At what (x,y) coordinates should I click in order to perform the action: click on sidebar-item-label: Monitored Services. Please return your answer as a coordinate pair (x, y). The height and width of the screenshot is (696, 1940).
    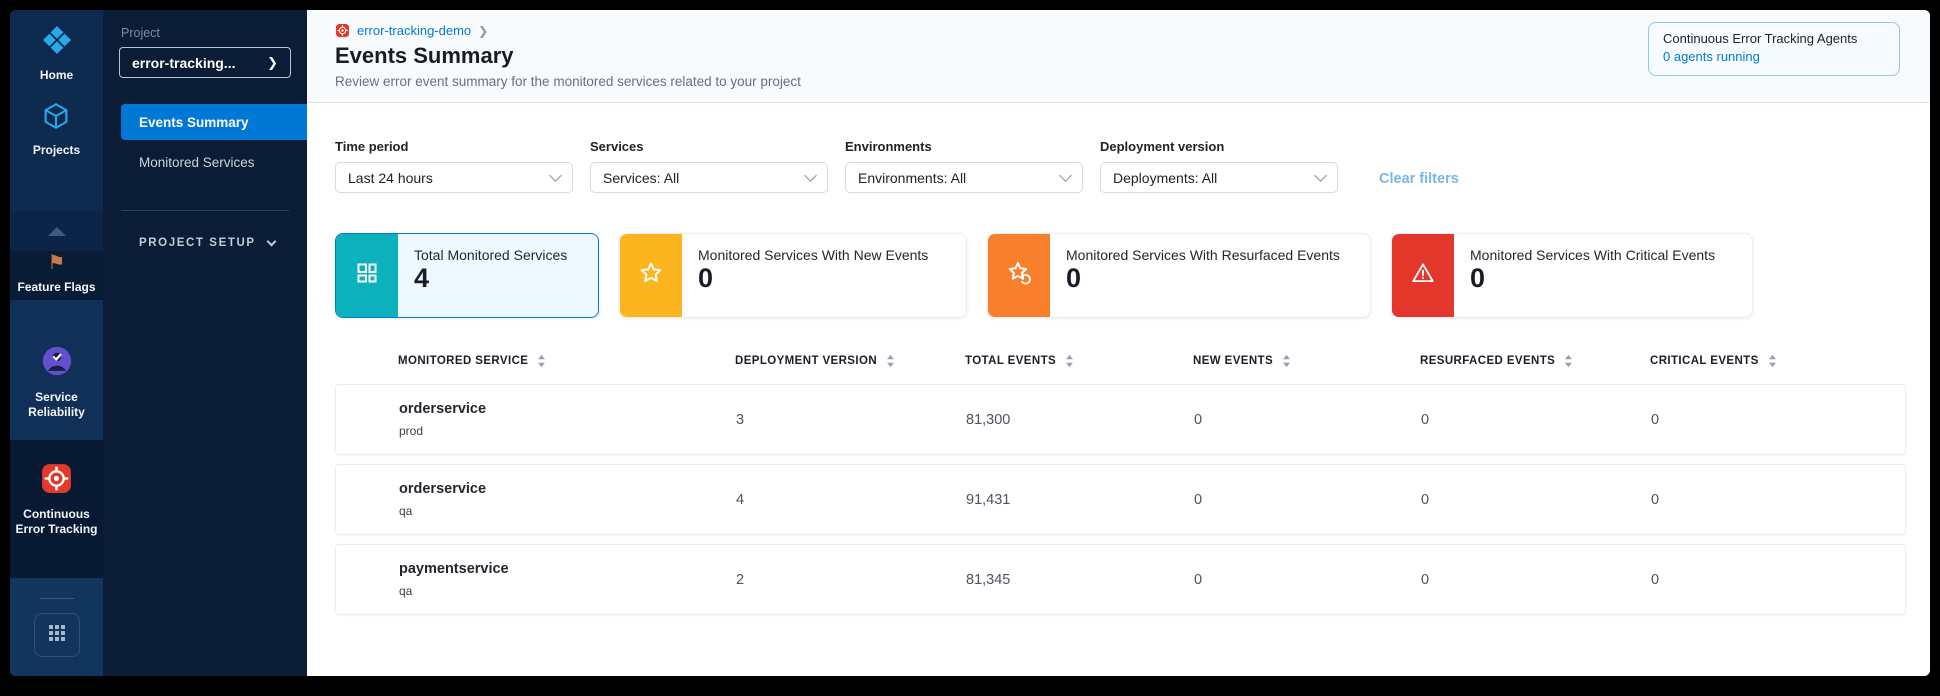
    Looking at the image, I should click on (197, 162).